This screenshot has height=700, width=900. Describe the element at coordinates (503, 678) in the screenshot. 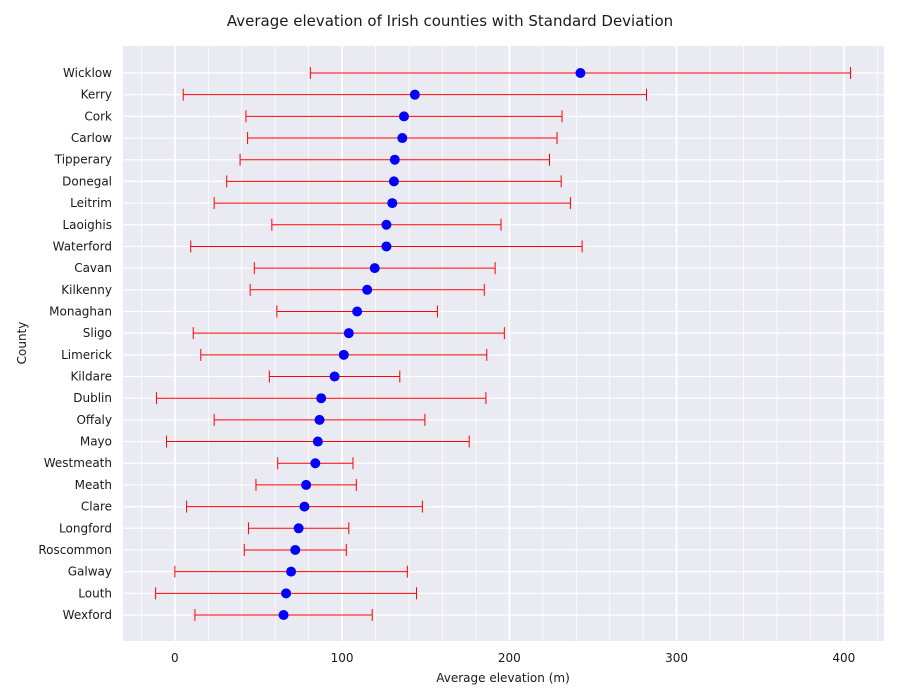

I see `x-axis-label: Average elevation (m)` at that location.